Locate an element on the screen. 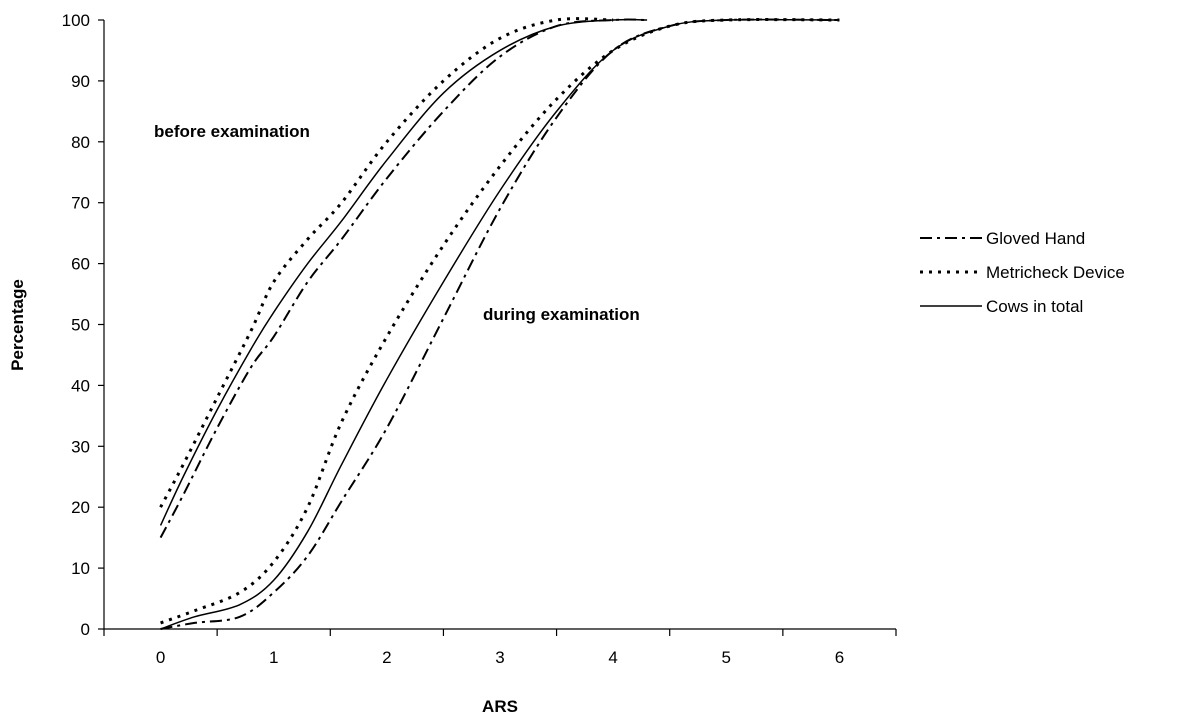 The image size is (1186, 718). legend-label-metricheck-device: Metricheck Device is located at coordinates (1055, 272).